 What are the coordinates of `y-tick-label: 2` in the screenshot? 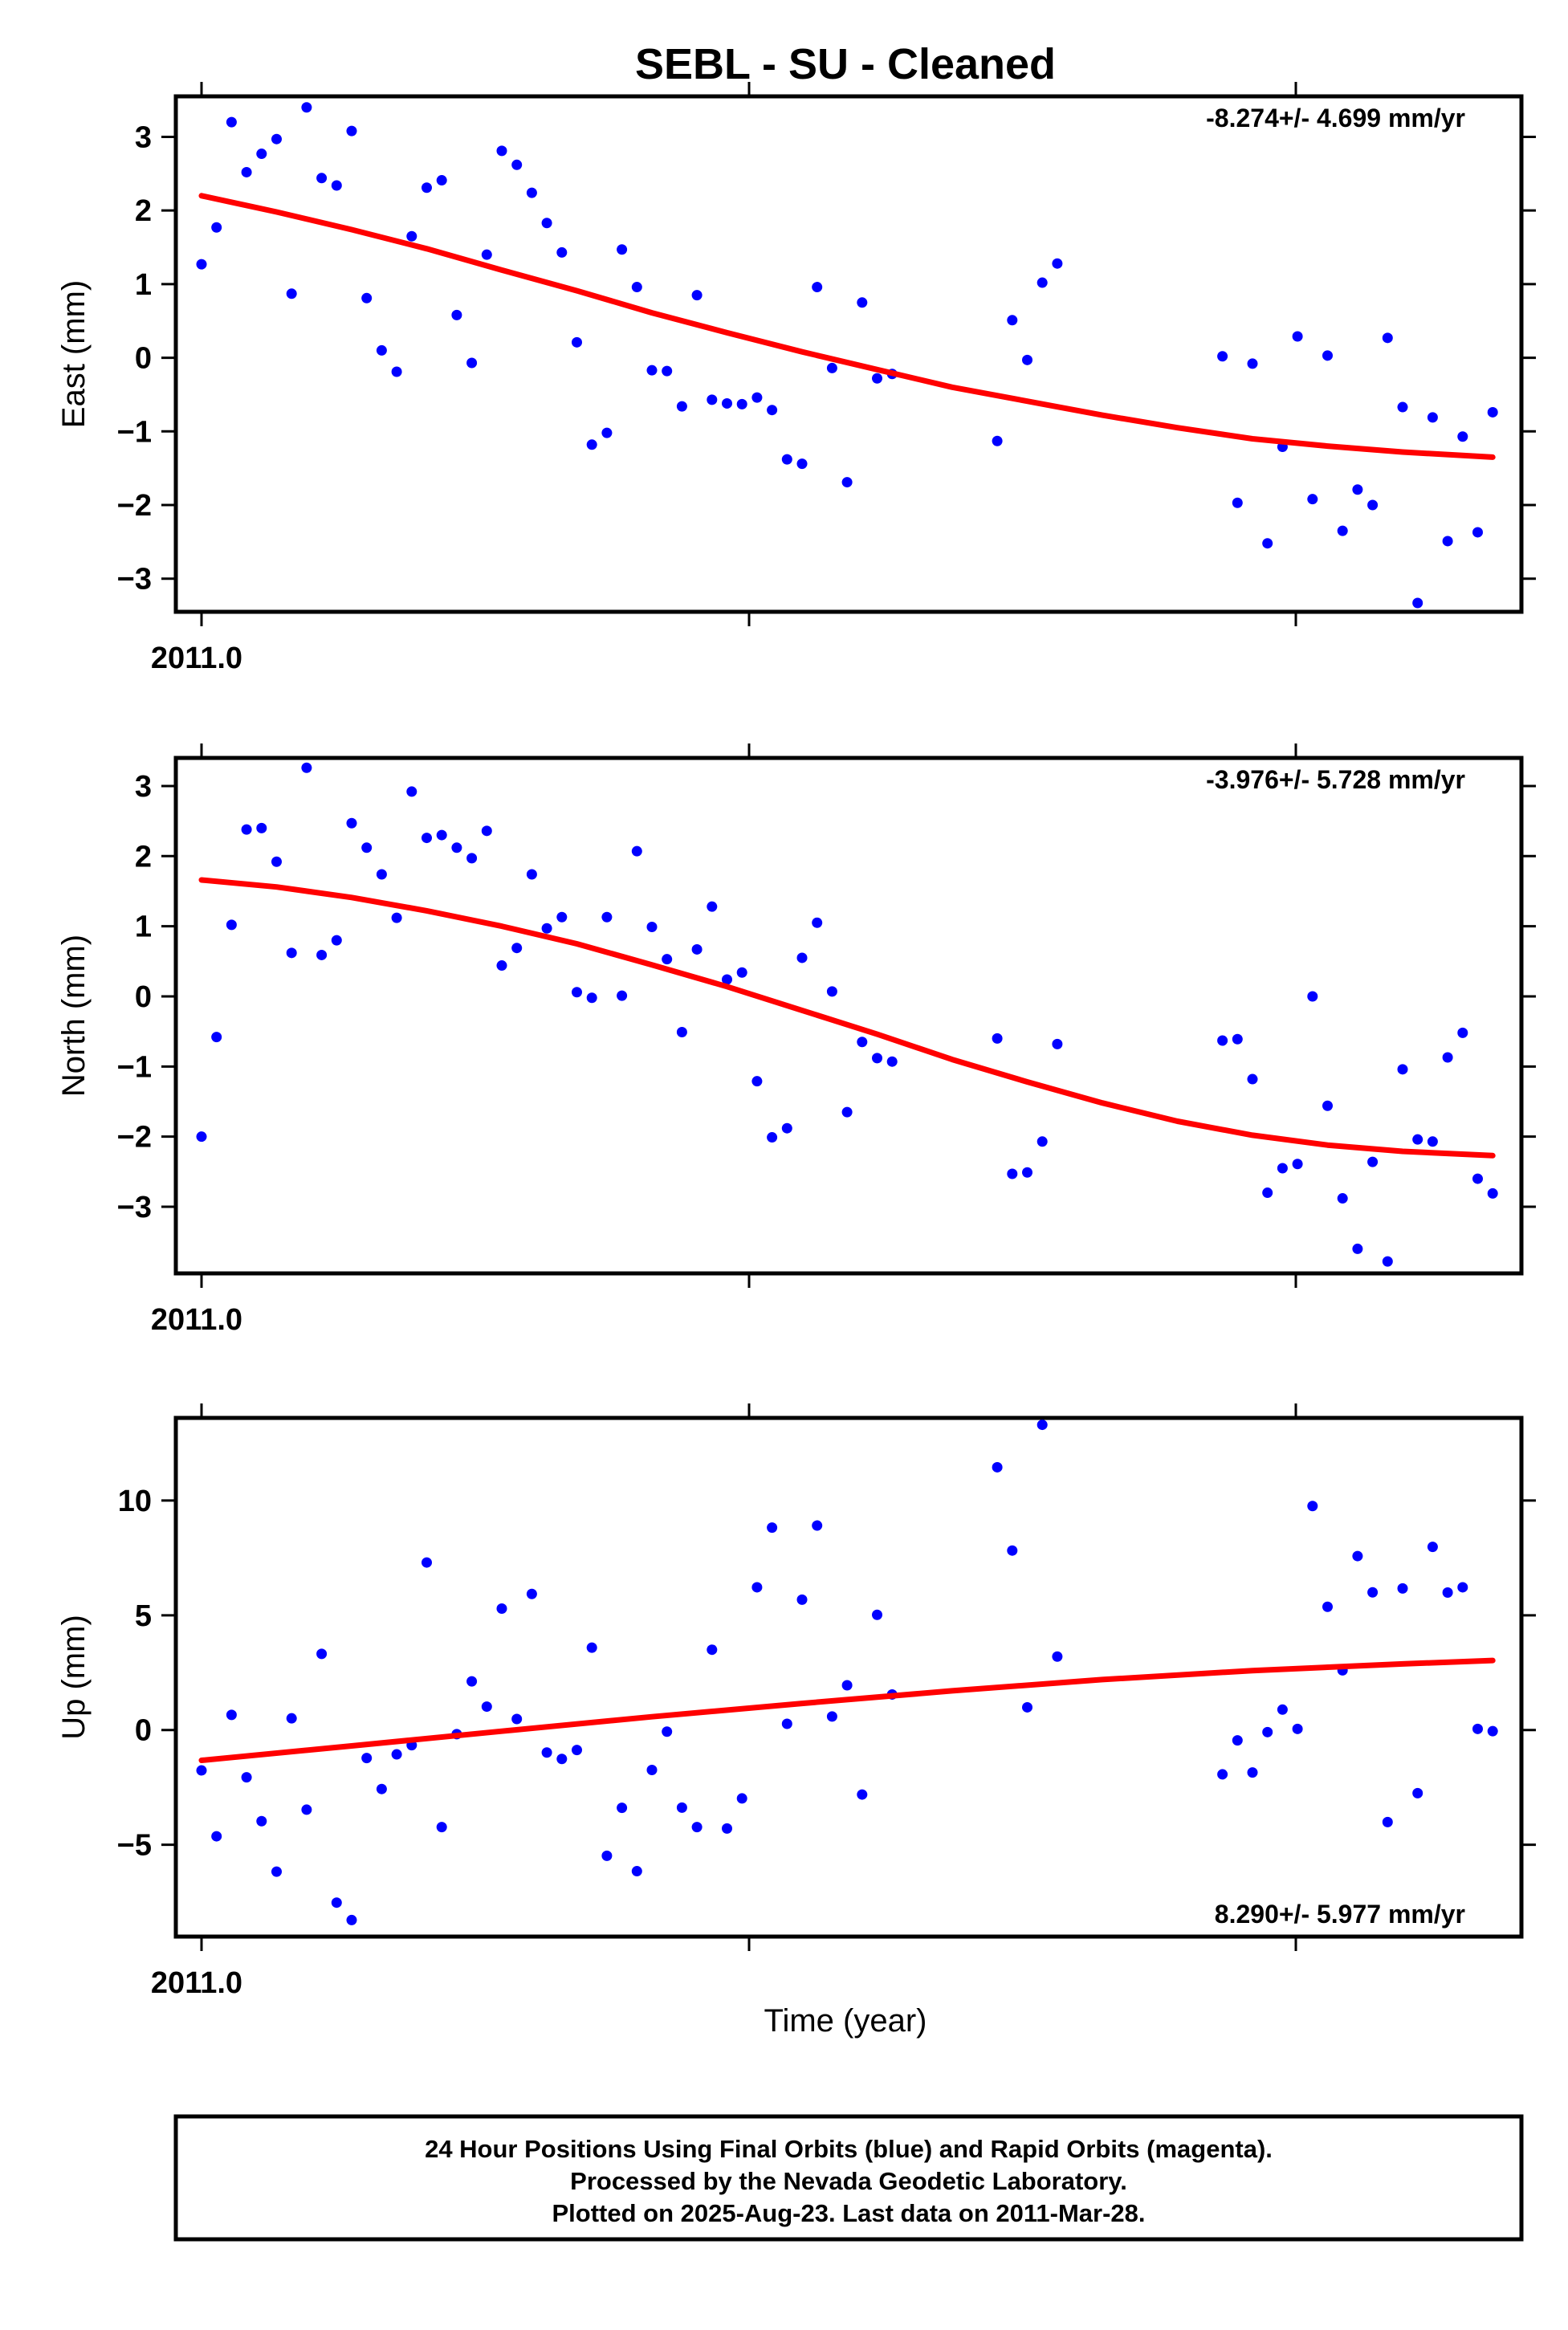 It's located at (143, 857).